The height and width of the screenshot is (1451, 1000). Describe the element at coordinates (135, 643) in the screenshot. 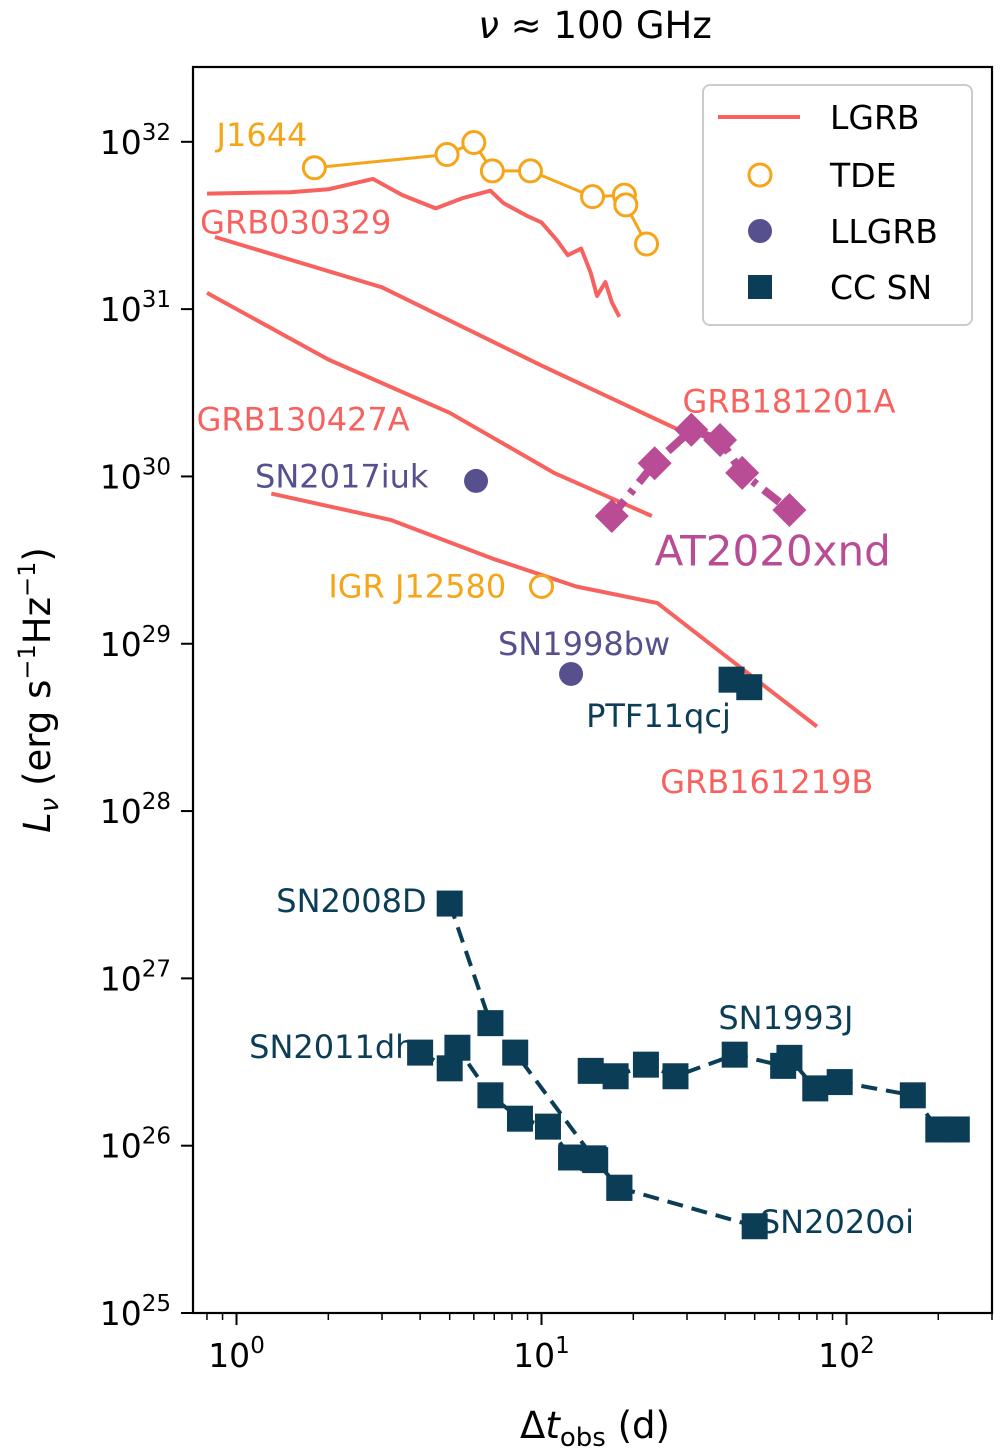

I see `y-tick-label-4: 1029` at that location.